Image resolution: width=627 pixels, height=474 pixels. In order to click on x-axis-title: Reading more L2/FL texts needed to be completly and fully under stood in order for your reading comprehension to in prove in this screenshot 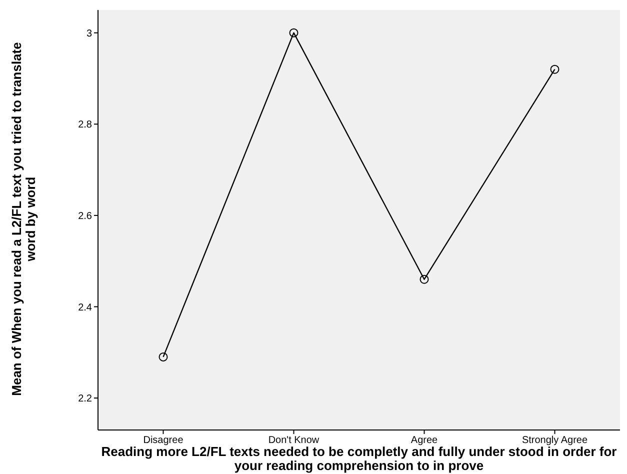, I will do `click(359, 458)`.